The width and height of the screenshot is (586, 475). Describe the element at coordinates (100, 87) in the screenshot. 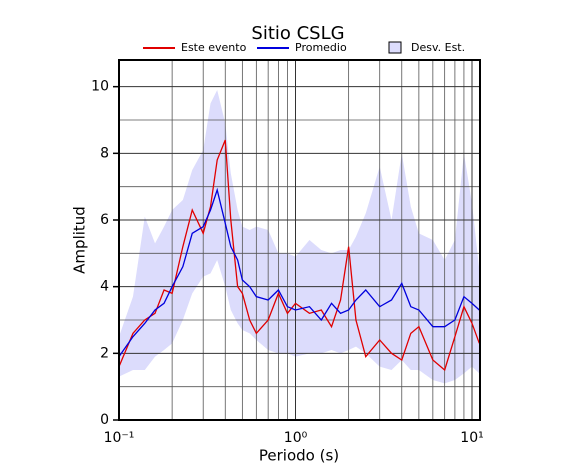

I see `y-tick-label: 10` at that location.